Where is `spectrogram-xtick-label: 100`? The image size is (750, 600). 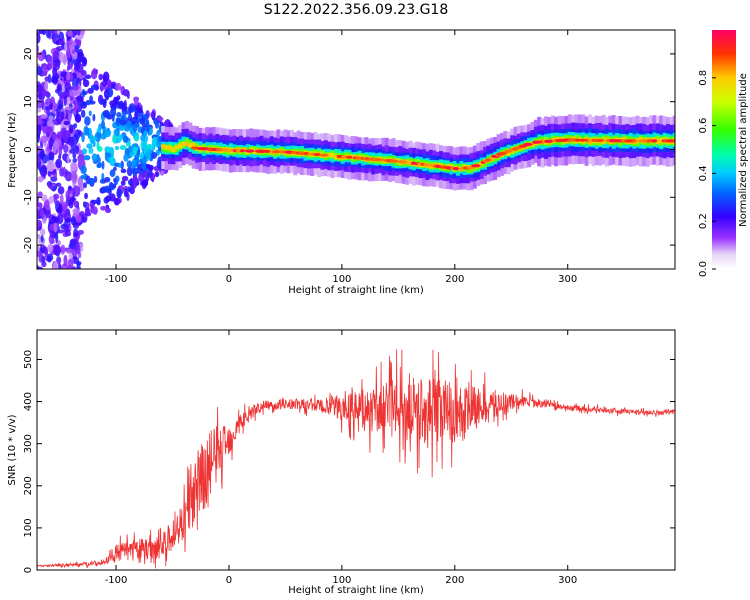 spectrogram-xtick-label: 100 is located at coordinates (341, 279).